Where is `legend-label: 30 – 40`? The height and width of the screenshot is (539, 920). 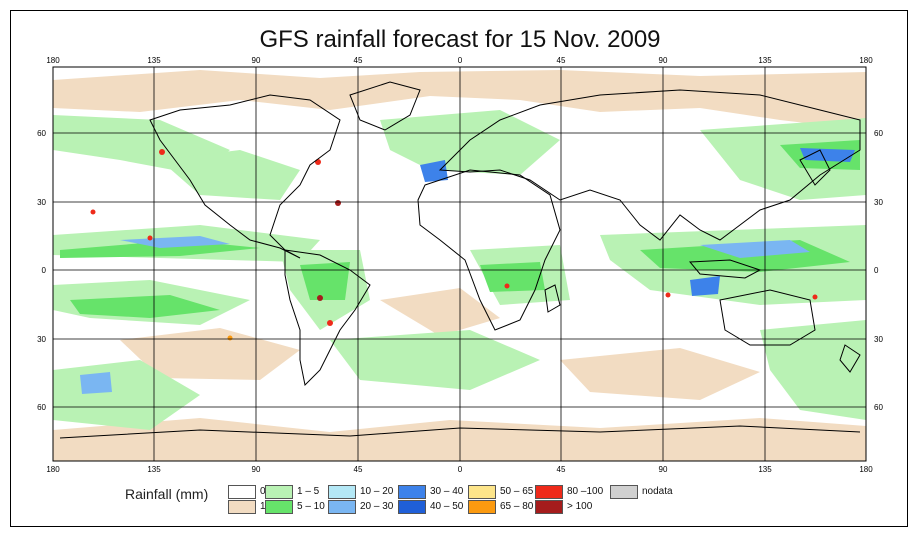 legend-label: 30 – 40 is located at coordinates (447, 491).